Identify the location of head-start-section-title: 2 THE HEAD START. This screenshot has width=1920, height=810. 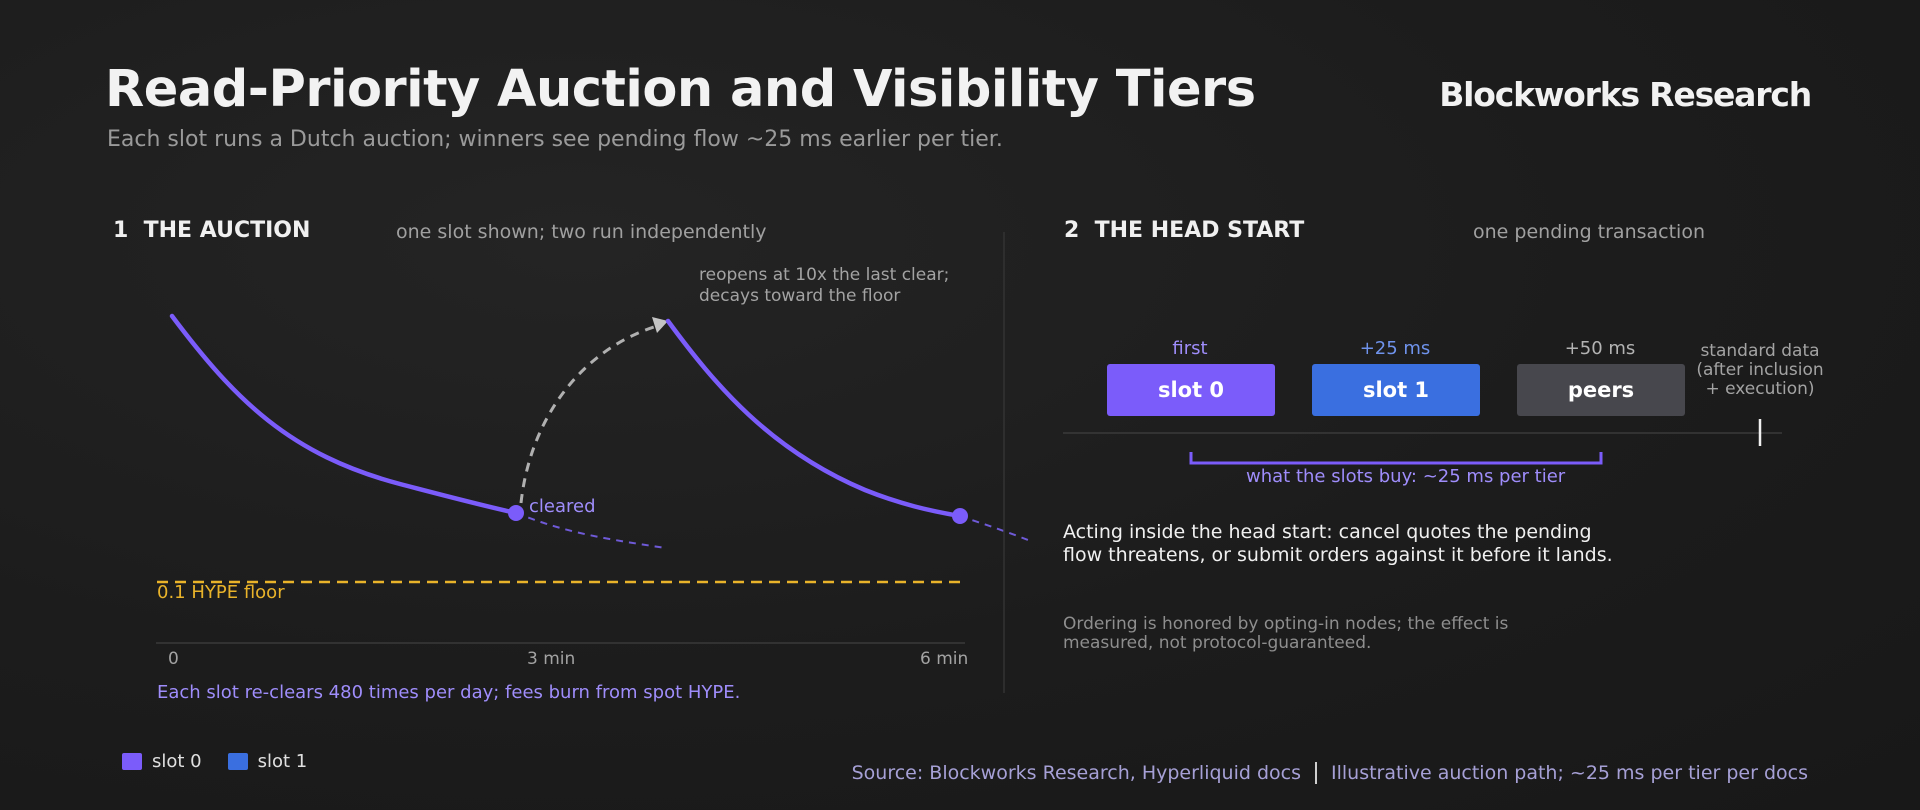
(1184, 230).